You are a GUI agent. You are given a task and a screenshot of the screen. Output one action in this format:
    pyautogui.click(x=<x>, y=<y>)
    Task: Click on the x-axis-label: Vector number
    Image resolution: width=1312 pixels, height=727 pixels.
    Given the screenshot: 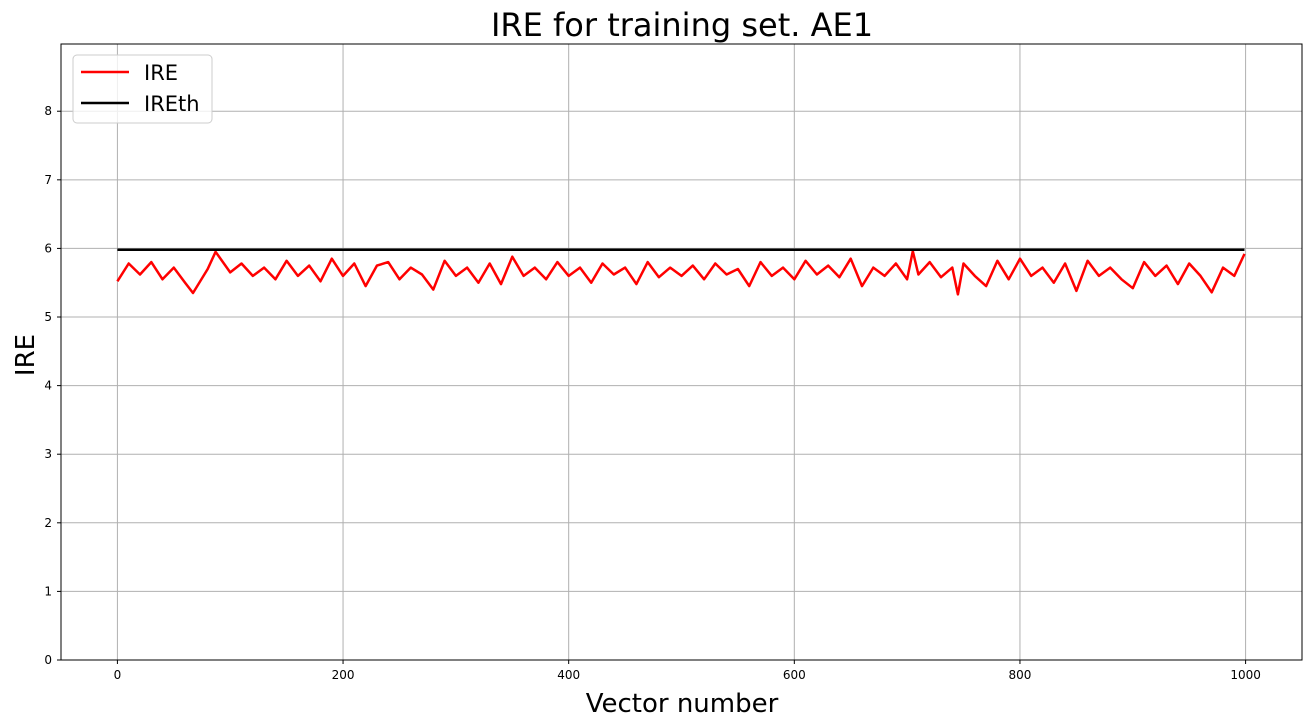 What is the action you would take?
    pyautogui.click(x=682, y=704)
    